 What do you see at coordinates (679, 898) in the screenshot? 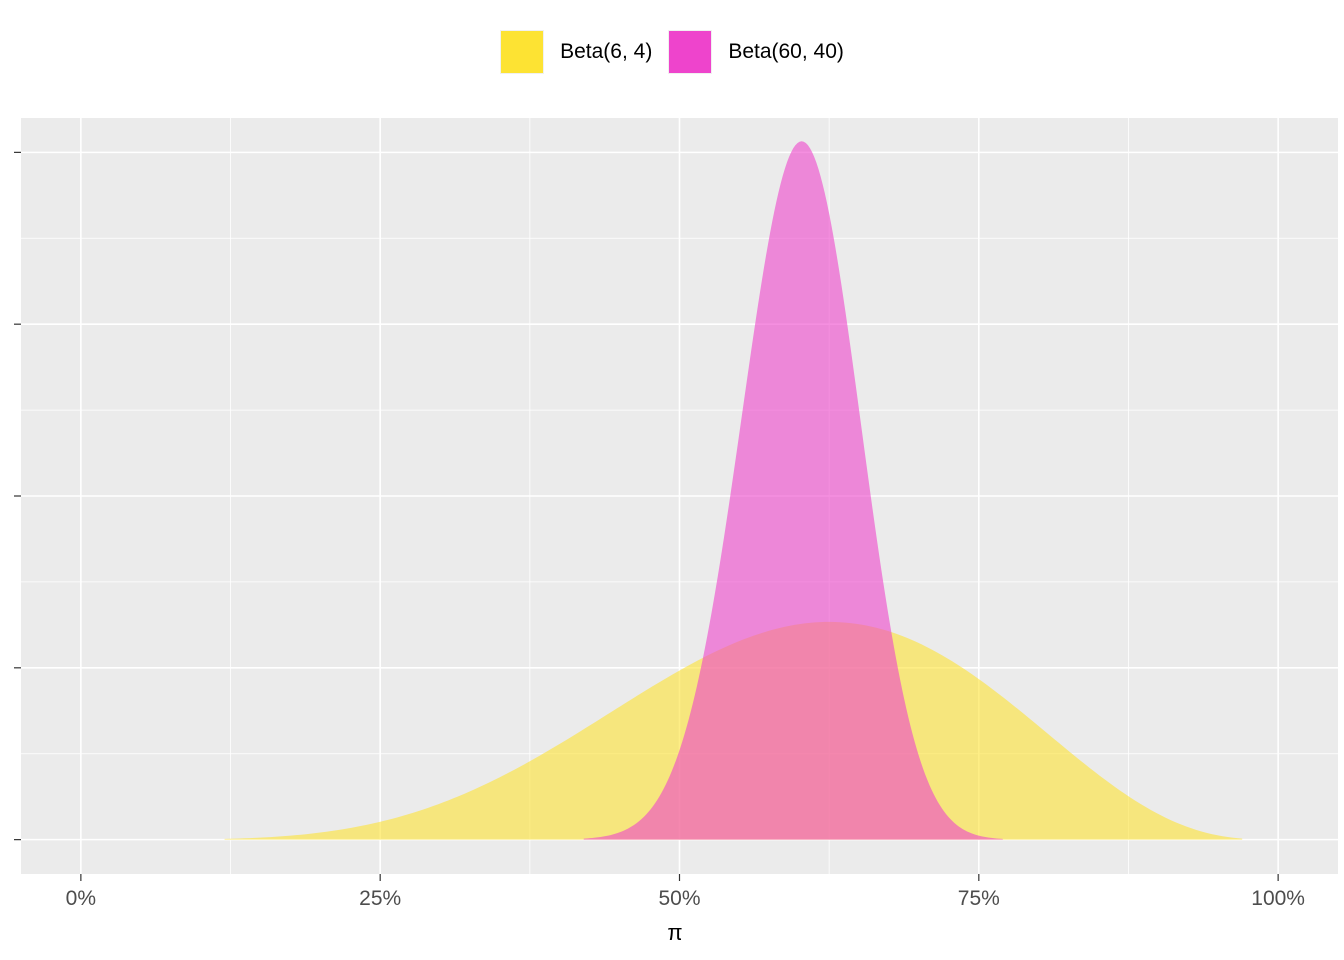
I see `x-tick-label: 50%` at bounding box center [679, 898].